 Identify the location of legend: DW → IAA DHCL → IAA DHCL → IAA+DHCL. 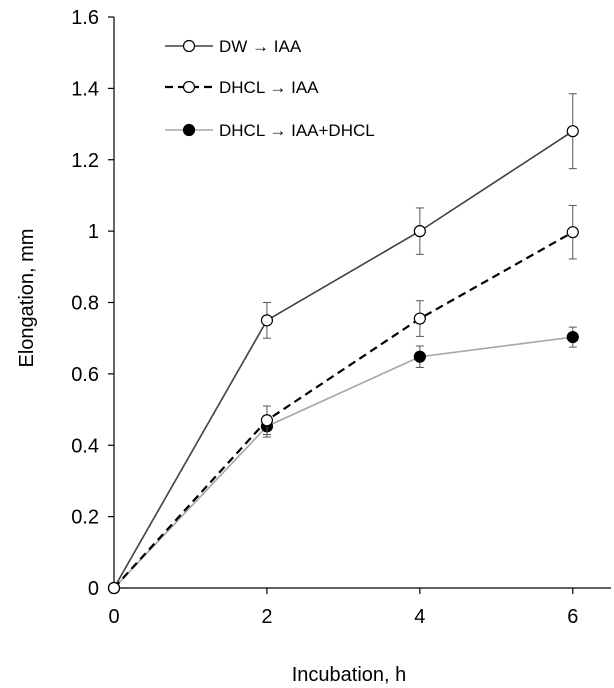
(270, 88).